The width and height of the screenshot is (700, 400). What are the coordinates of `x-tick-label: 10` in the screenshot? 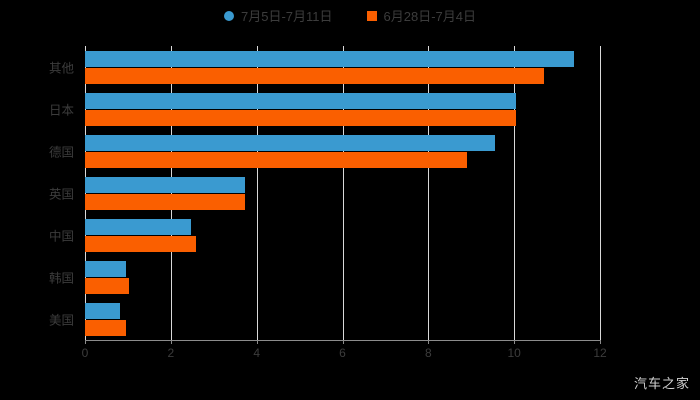 It's located at (514, 353).